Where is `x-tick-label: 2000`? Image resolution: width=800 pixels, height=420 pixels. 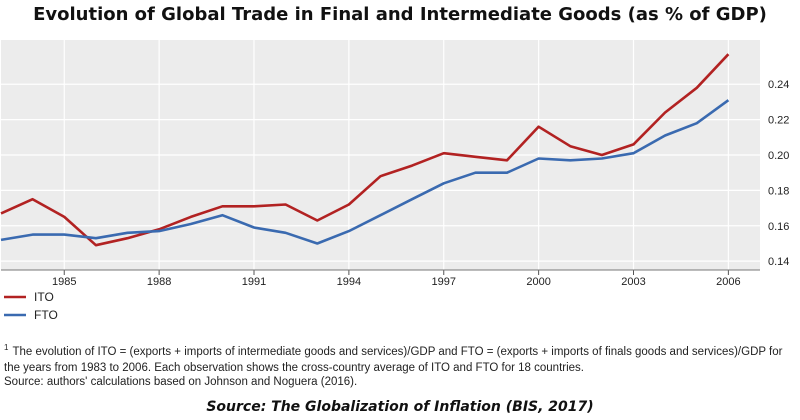 x-tick-label: 2000 is located at coordinates (538, 282).